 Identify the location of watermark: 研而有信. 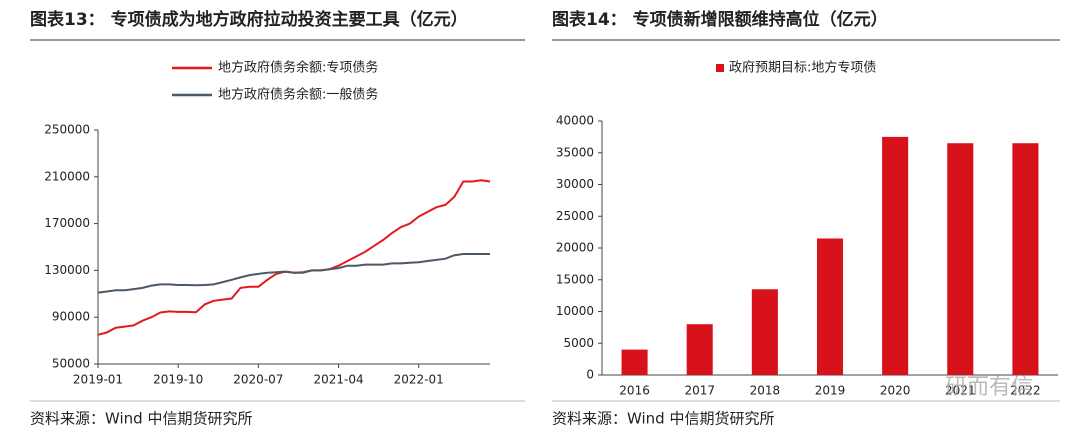
(989, 387).